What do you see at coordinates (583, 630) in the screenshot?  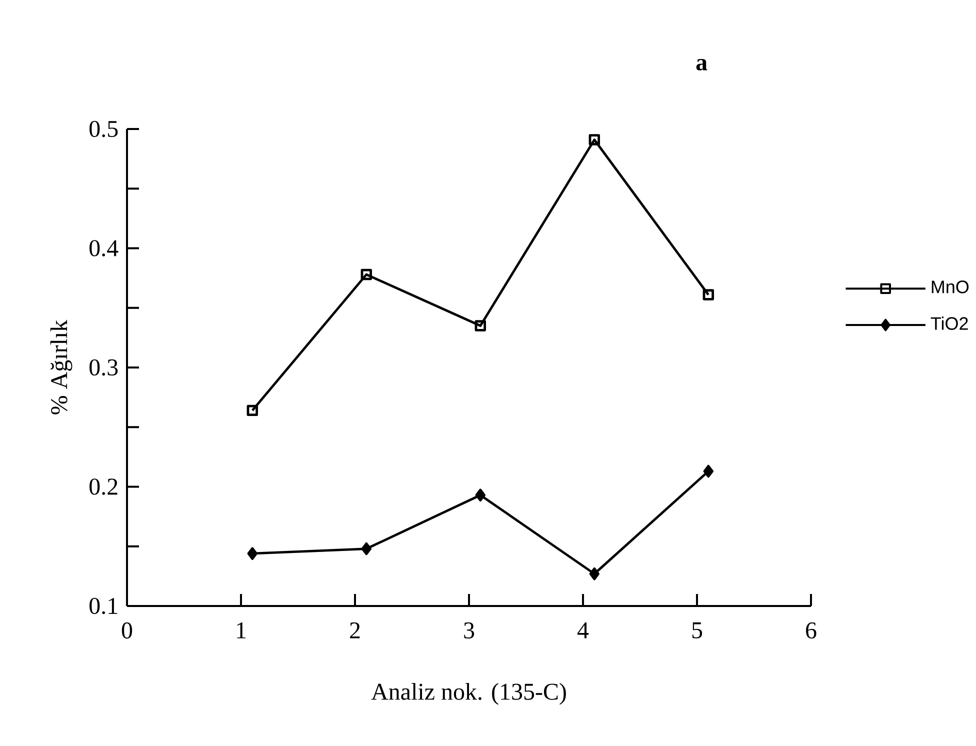 I see `x-tick-label: 4` at bounding box center [583, 630].